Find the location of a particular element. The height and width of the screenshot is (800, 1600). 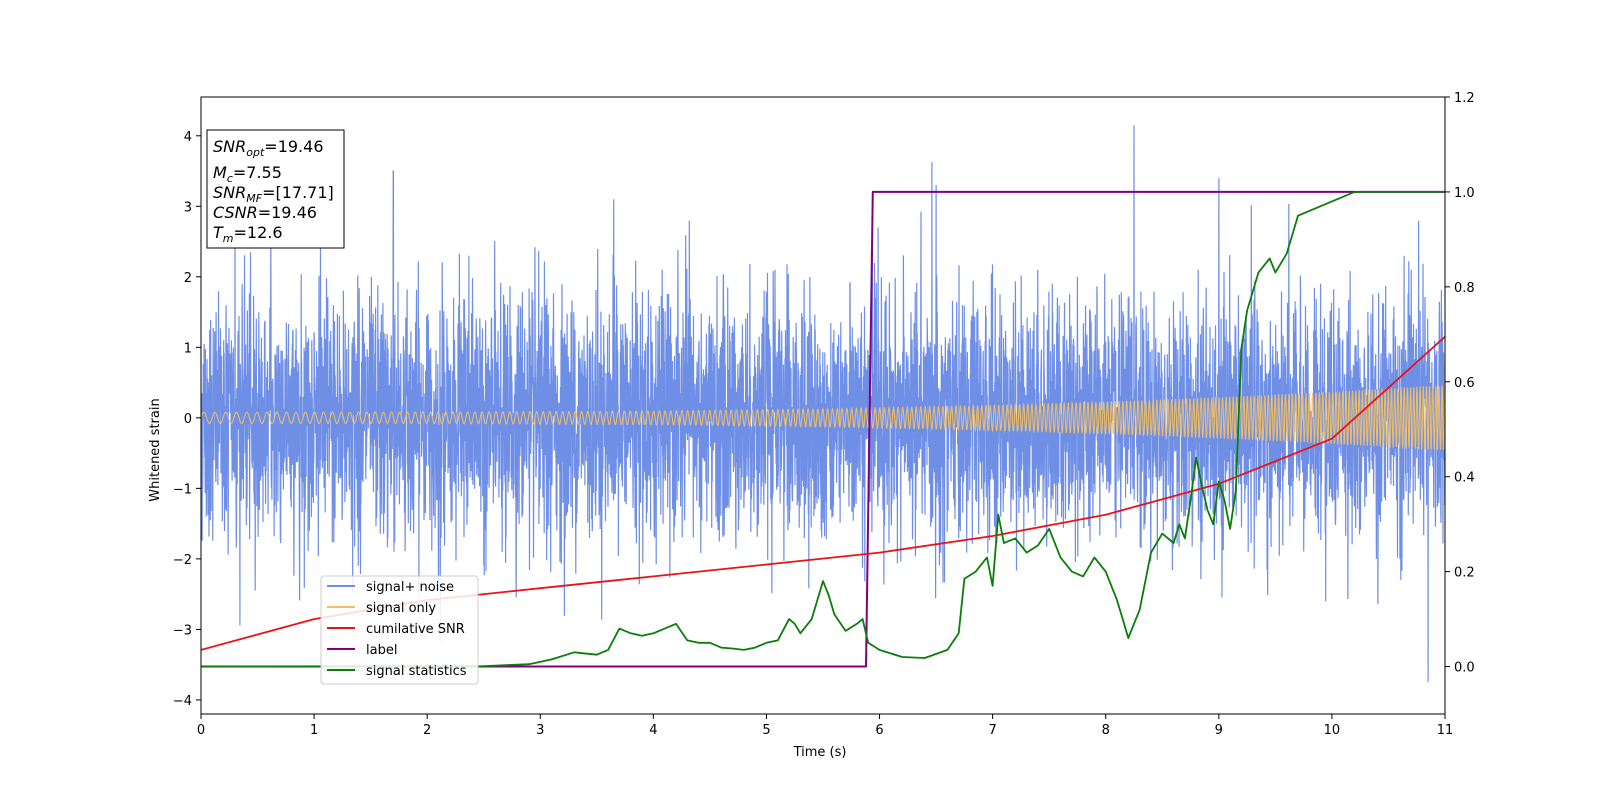

y-left-tick-label: 4 is located at coordinates (188, 137).